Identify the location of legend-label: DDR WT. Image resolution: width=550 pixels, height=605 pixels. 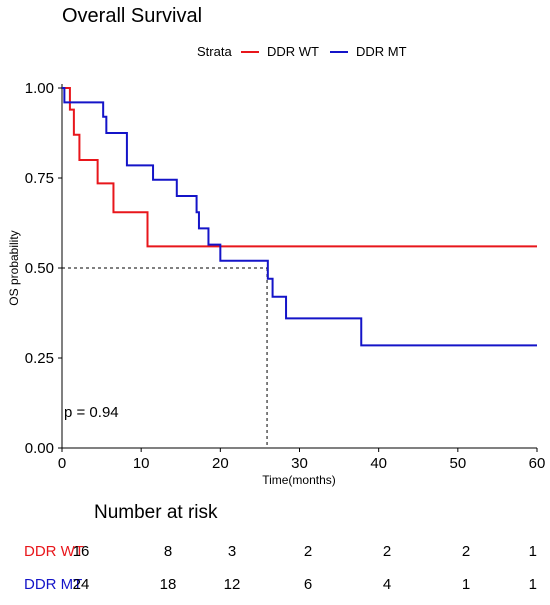
(293, 51).